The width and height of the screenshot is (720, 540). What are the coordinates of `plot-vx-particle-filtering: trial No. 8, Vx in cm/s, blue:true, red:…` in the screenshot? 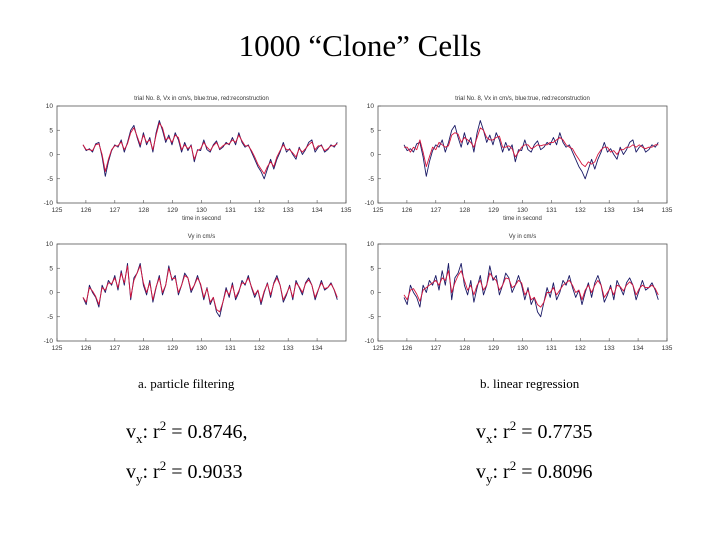 It's located at (198, 159).